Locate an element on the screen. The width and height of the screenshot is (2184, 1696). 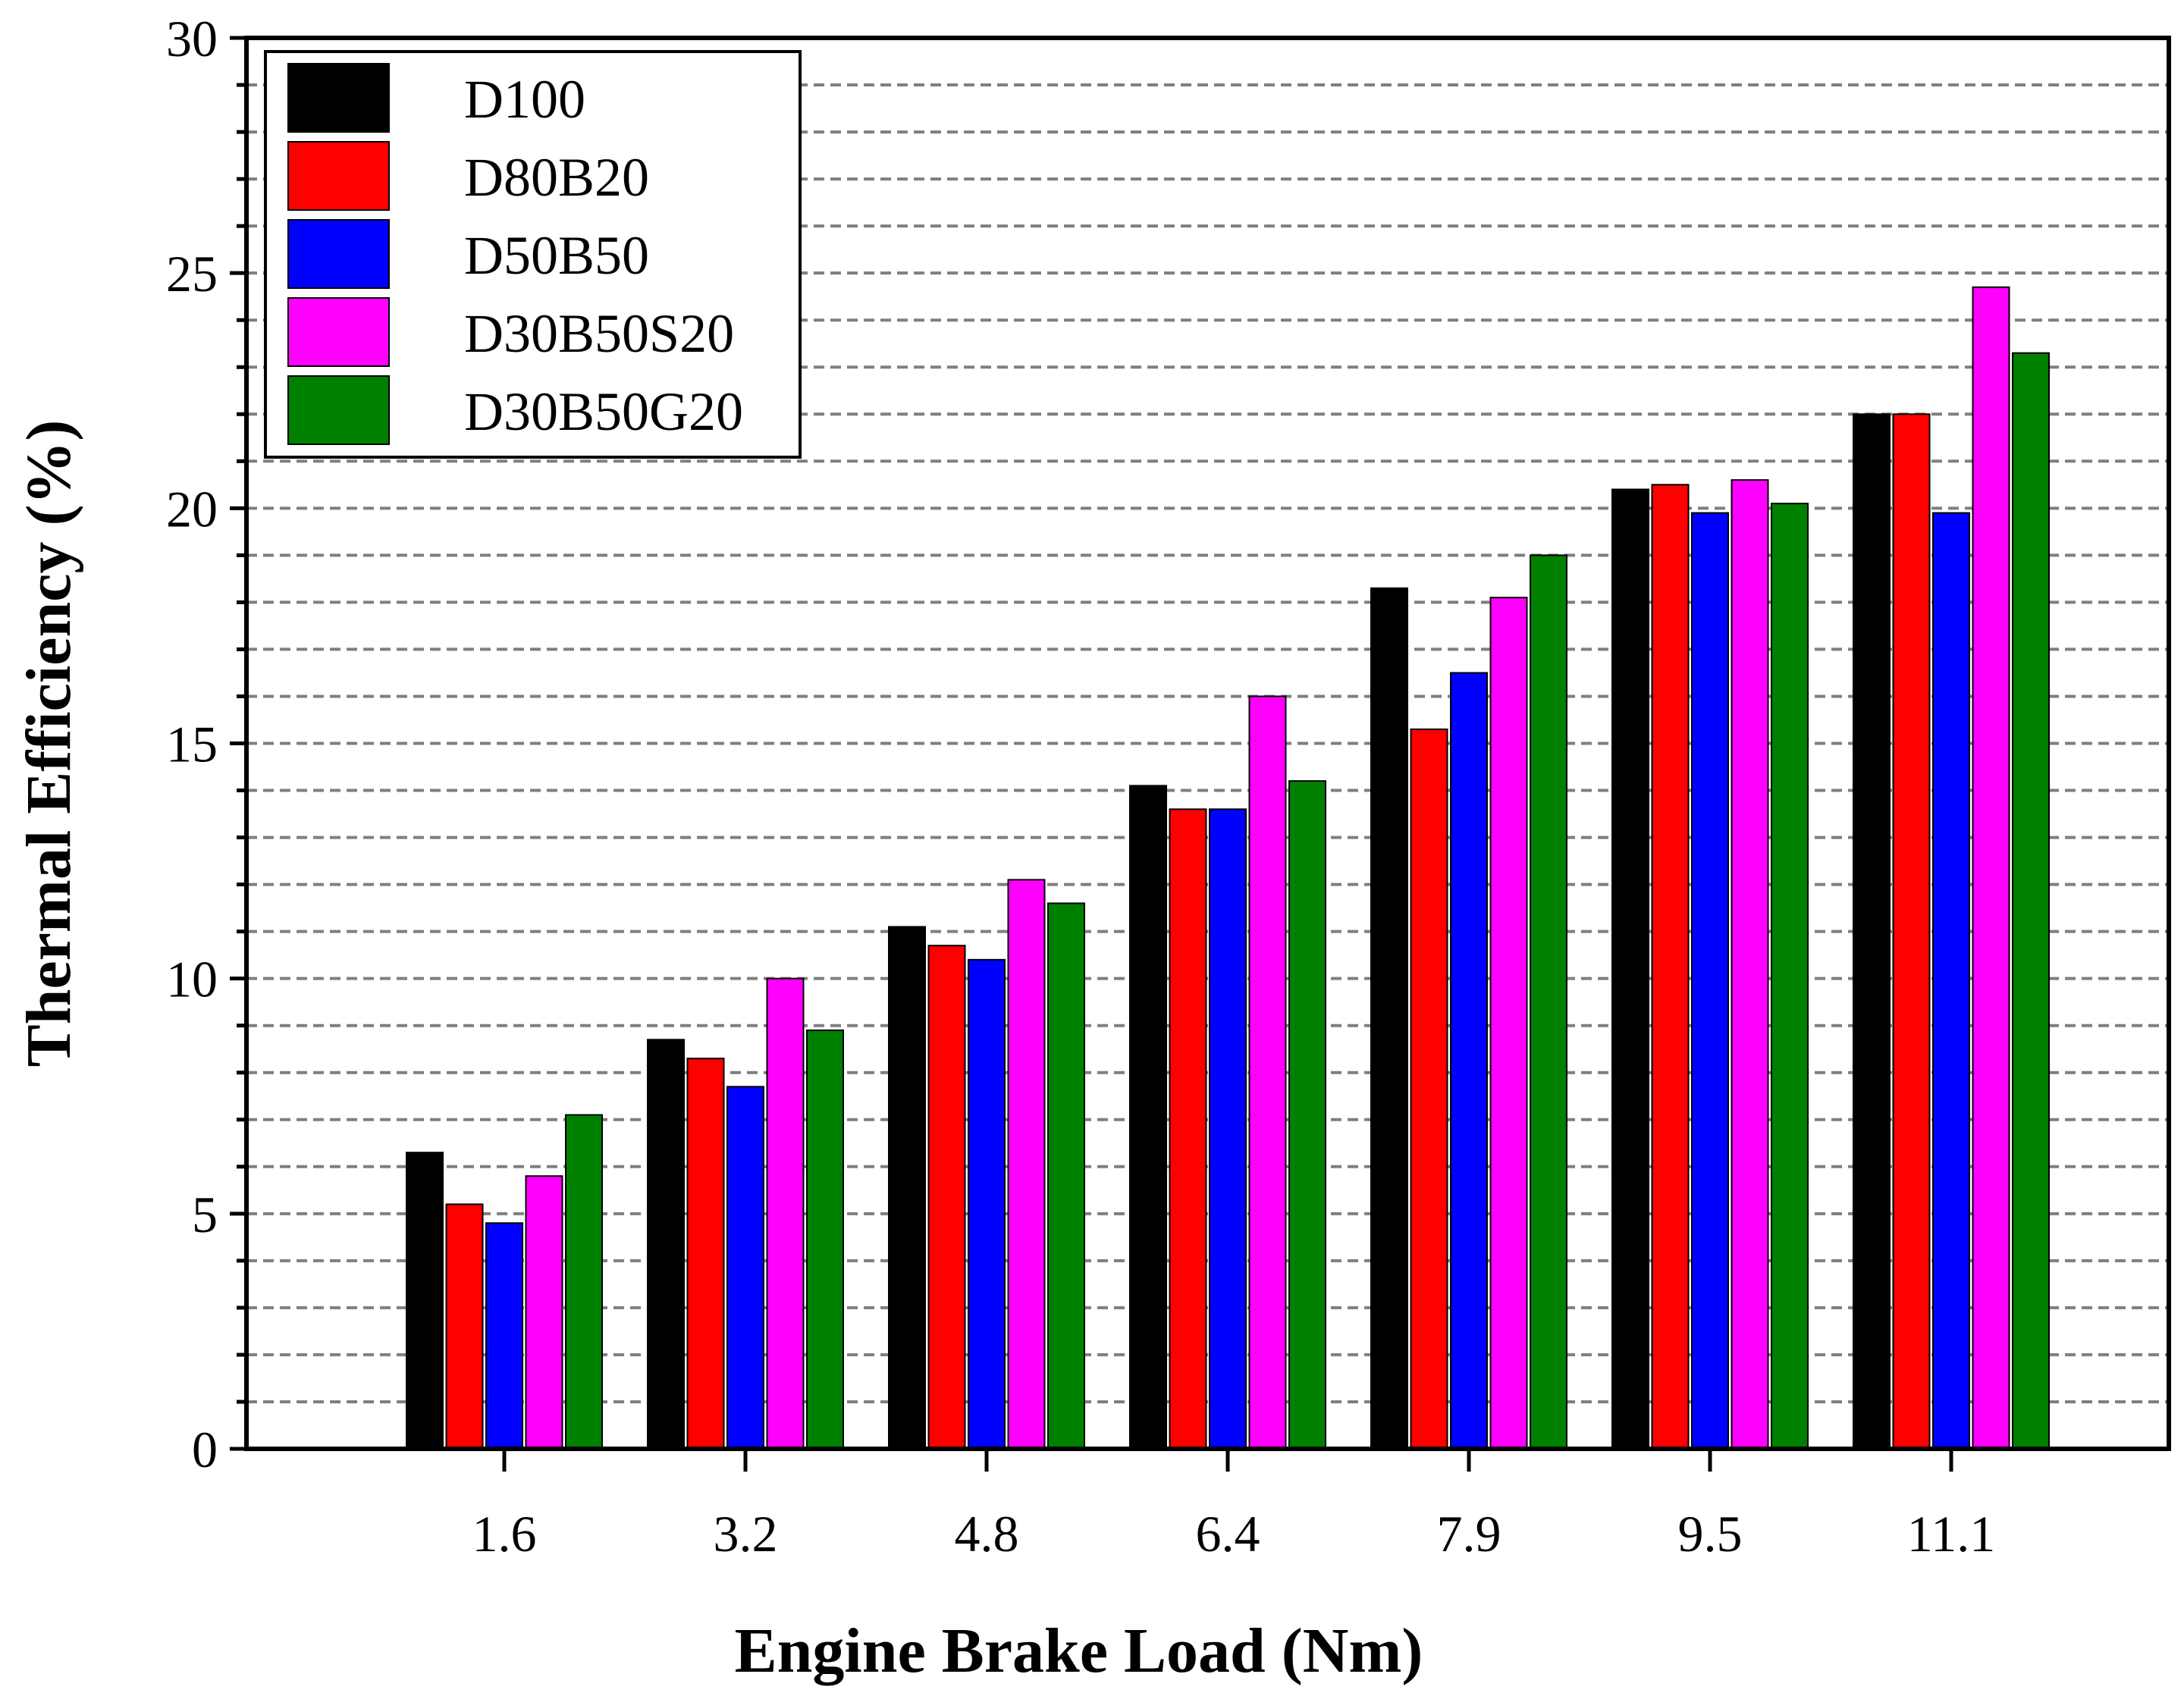
x-tick-label: 7.9 is located at coordinates (1469, 1534).